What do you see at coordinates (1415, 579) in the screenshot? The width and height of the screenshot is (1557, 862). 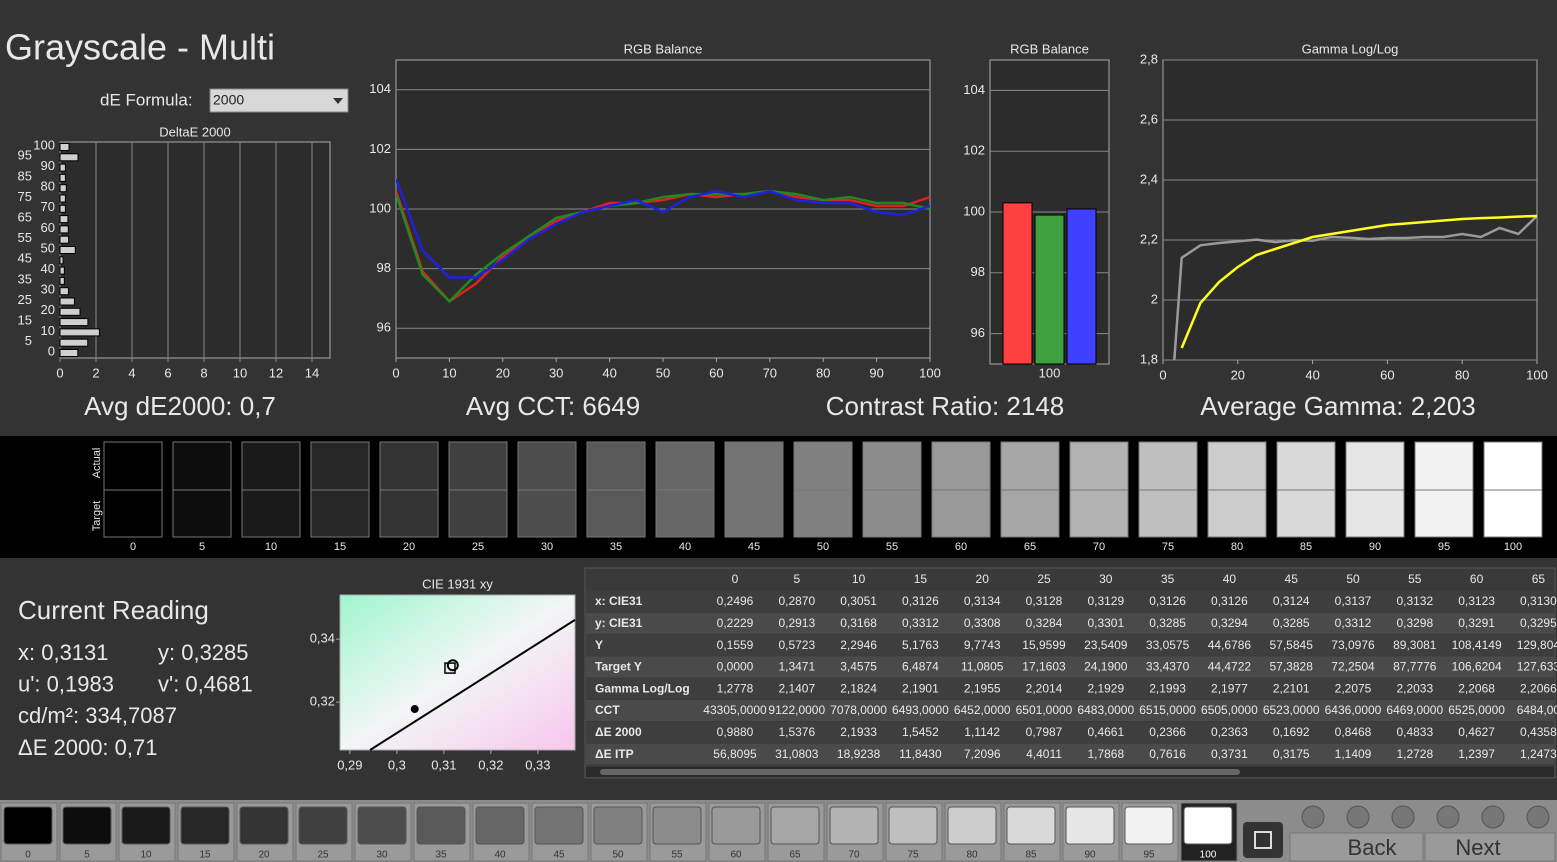 I see `table-header: 55` at bounding box center [1415, 579].